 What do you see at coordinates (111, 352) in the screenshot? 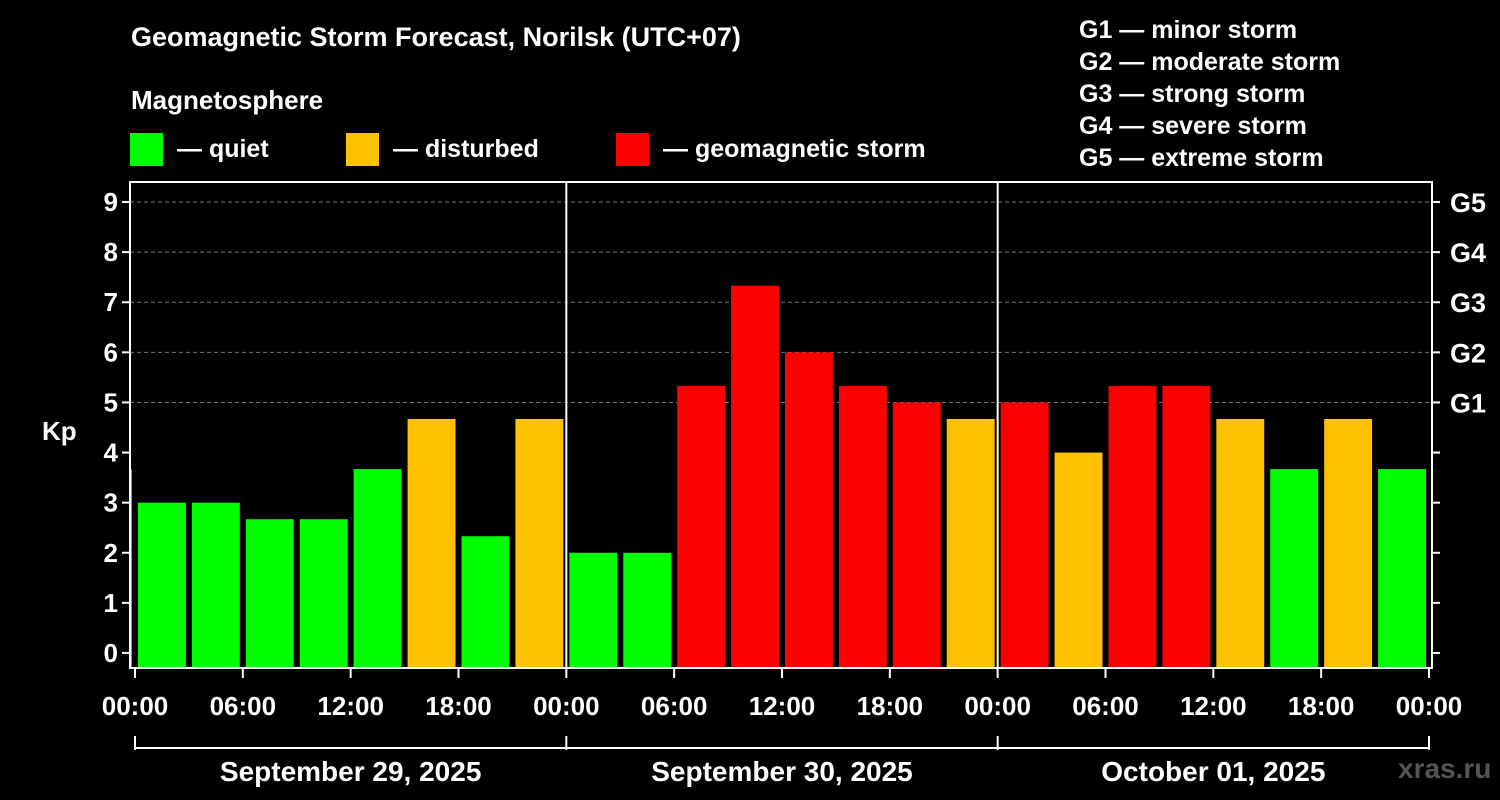
I see `y-tick-label-6: 6` at bounding box center [111, 352].